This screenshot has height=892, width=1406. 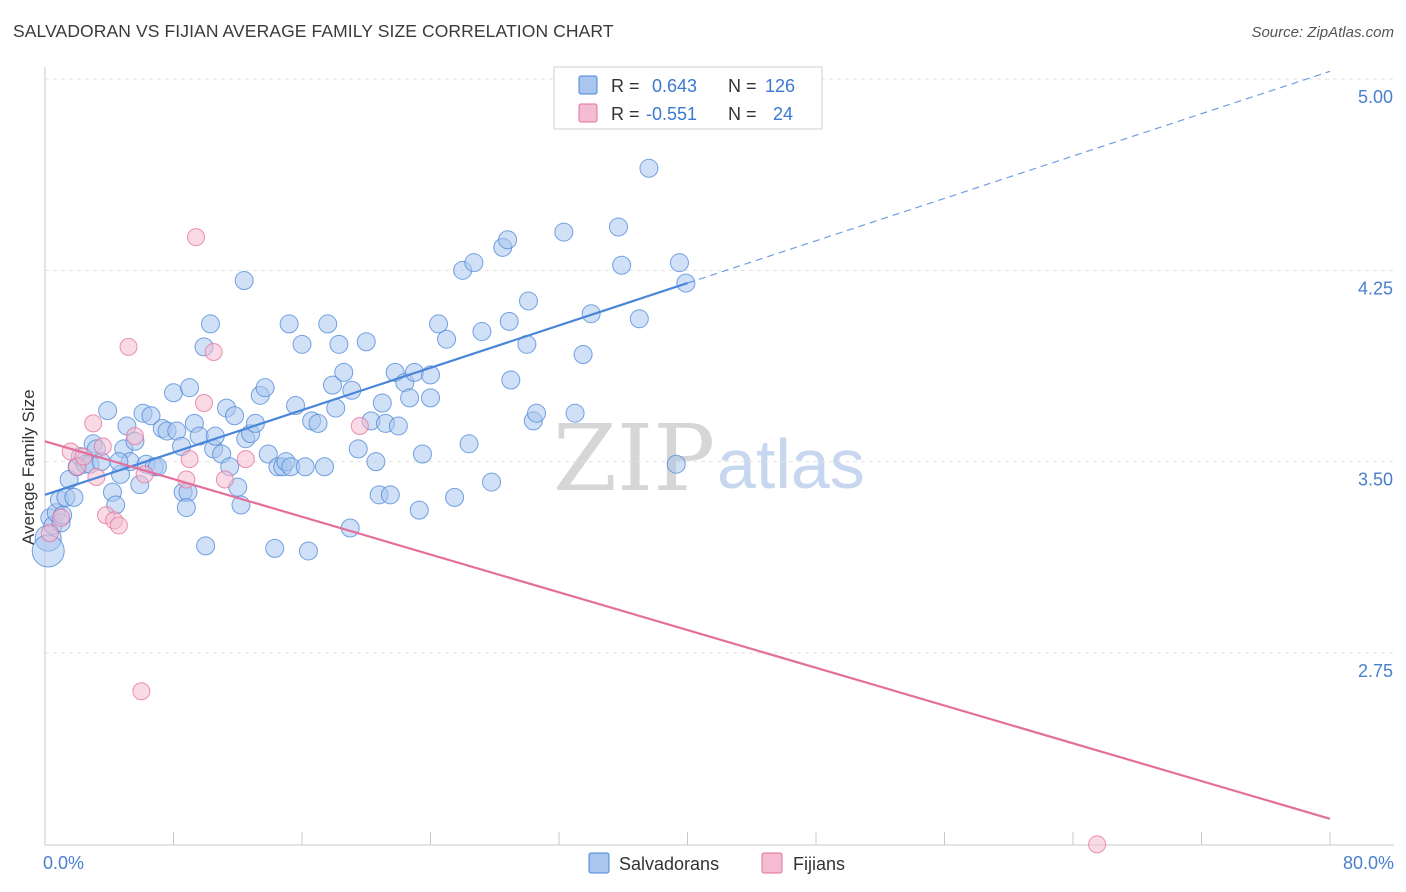 What do you see at coordinates (588, 113) in the screenshot?
I see `legend-swatch-fijians` at bounding box center [588, 113].